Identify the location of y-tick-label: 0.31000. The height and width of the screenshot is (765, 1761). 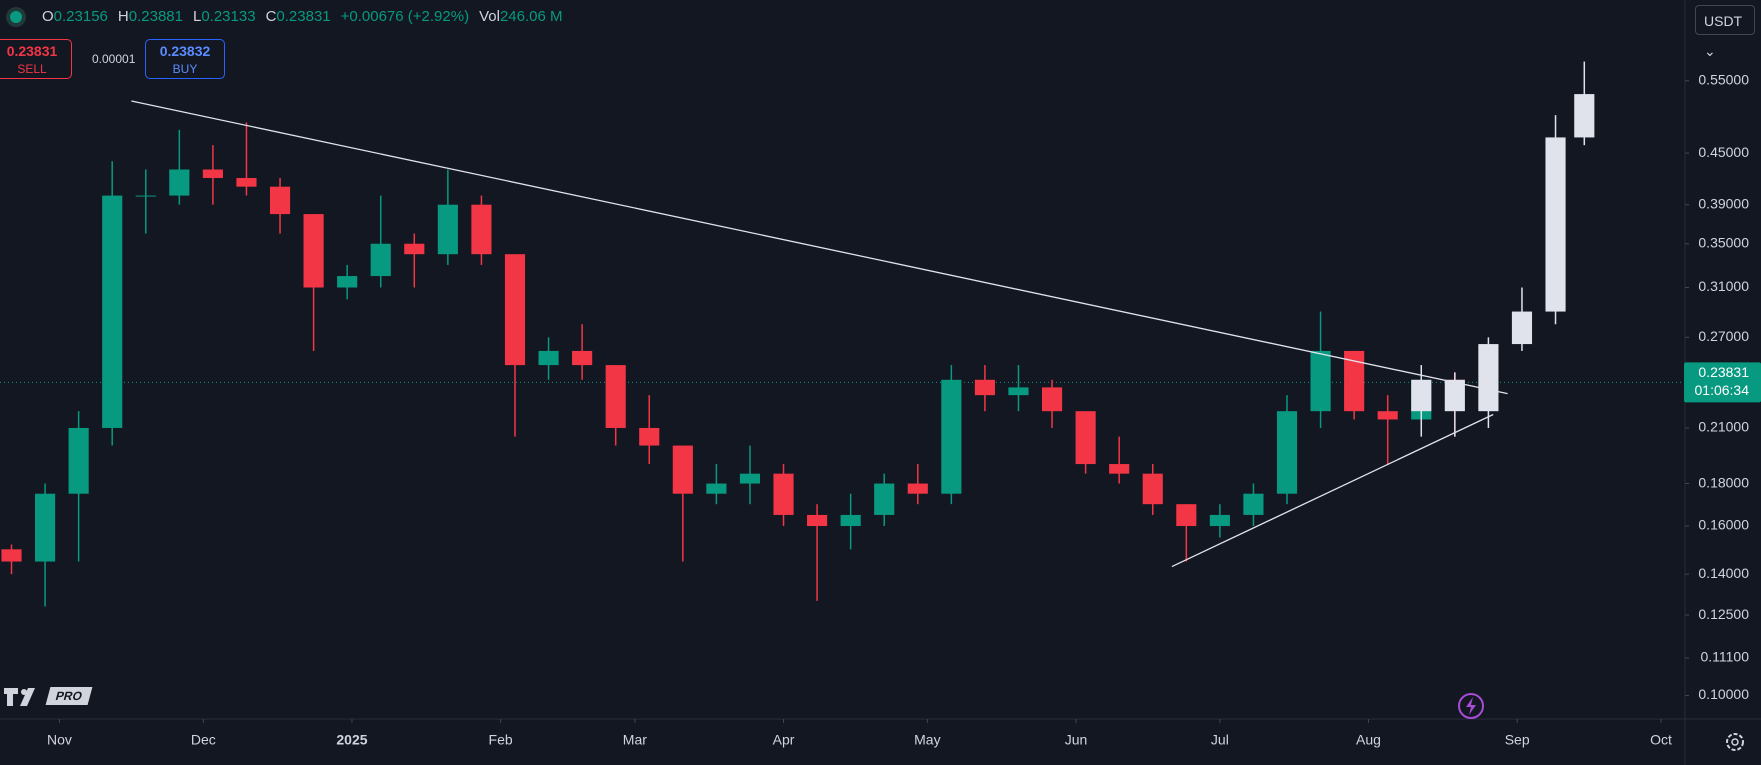
(1723, 286).